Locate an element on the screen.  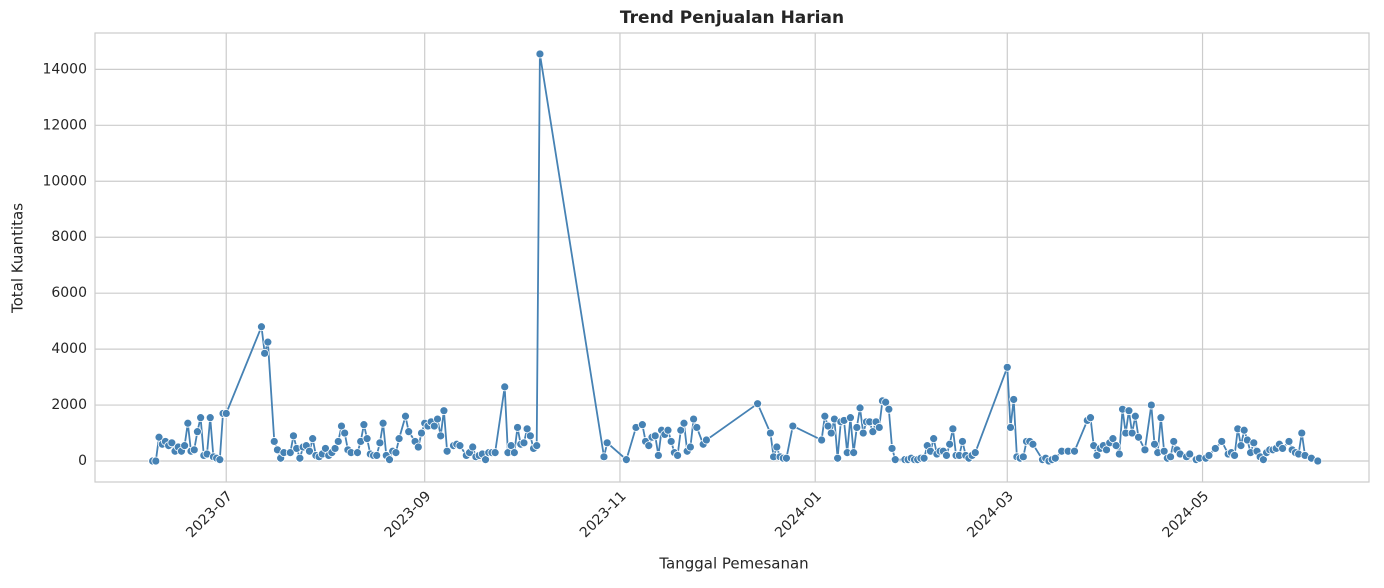
chart-title: Trend Penjualan Harian is located at coordinates (732, 18).